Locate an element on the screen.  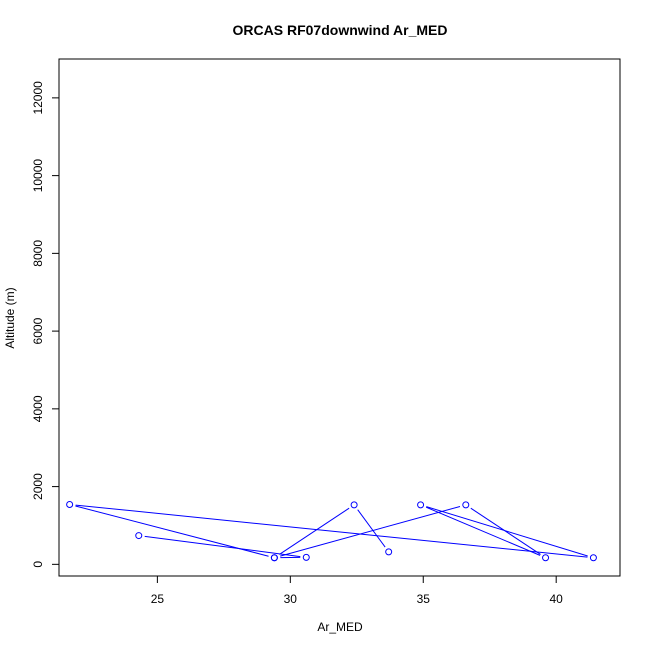
x-axis-label: Ar_MED is located at coordinates (340, 627).